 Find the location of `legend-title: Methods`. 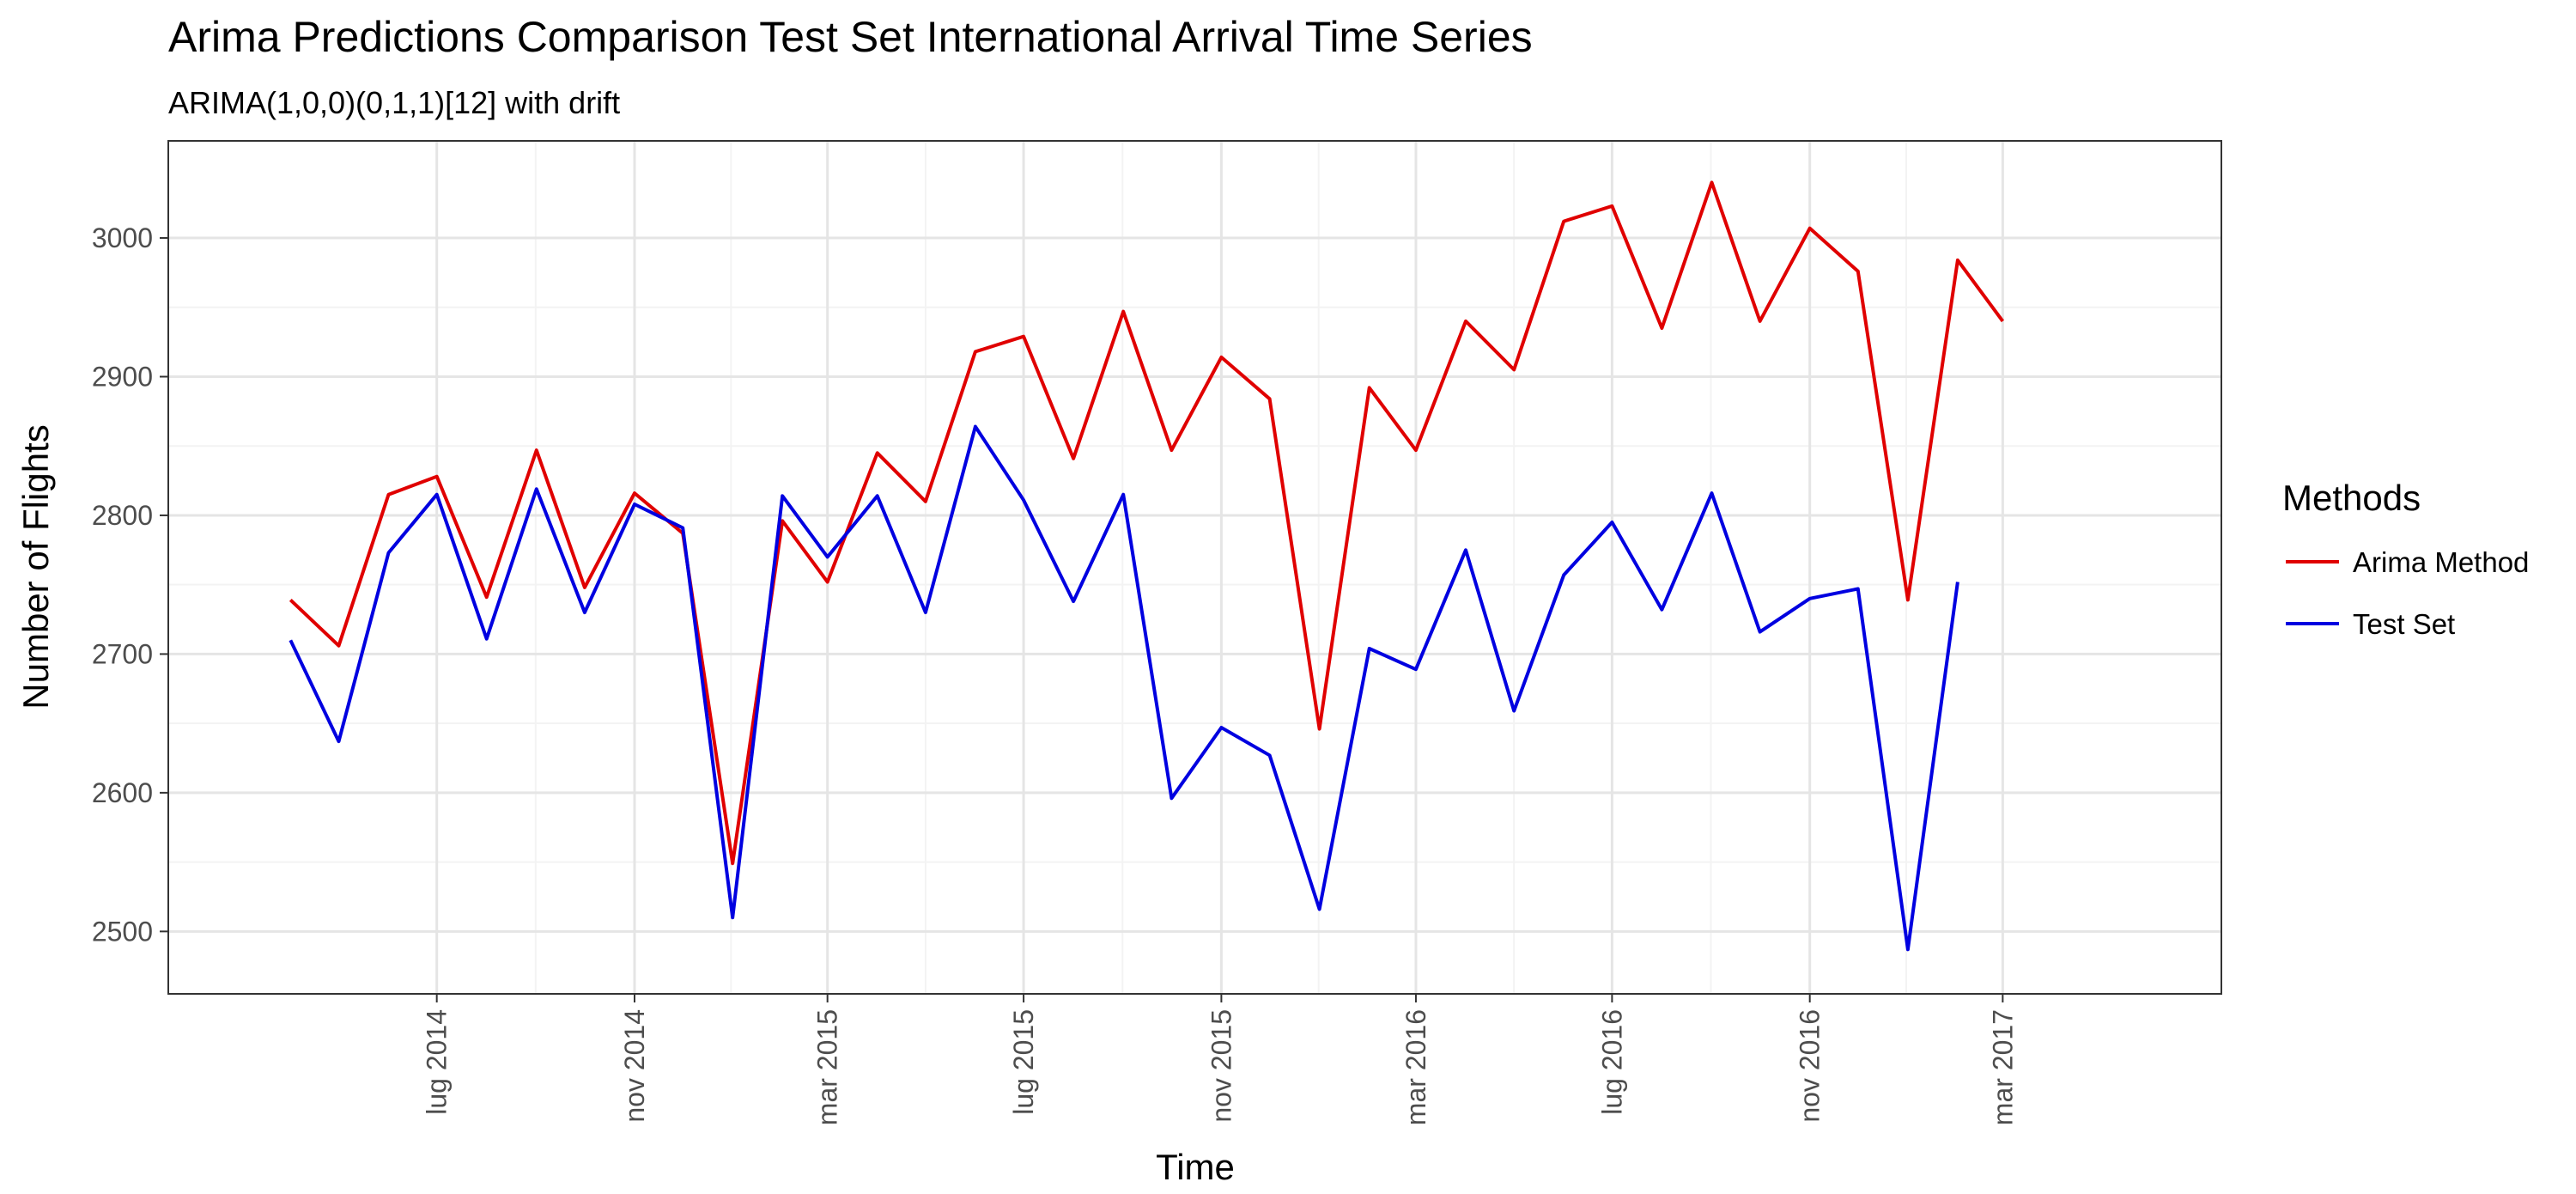

legend-title: Methods is located at coordinates (2351, 498).